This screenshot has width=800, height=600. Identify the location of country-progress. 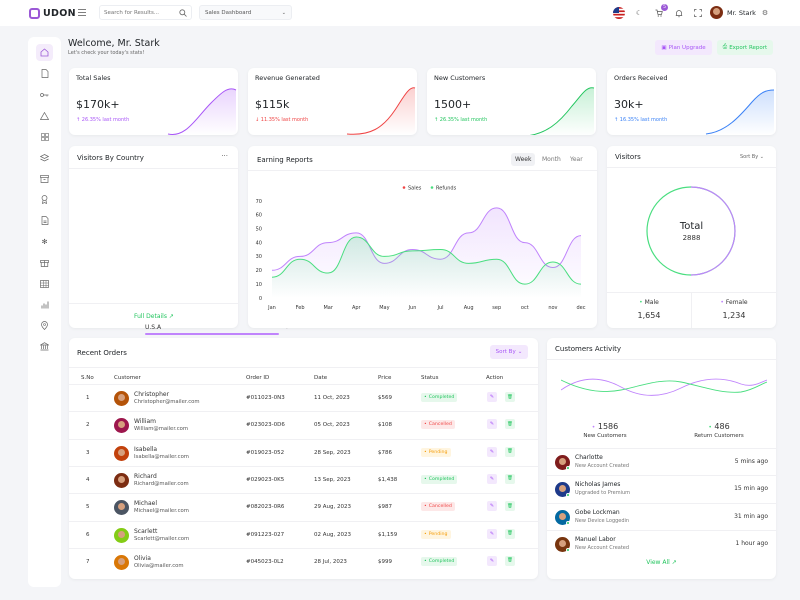
(212, 334).